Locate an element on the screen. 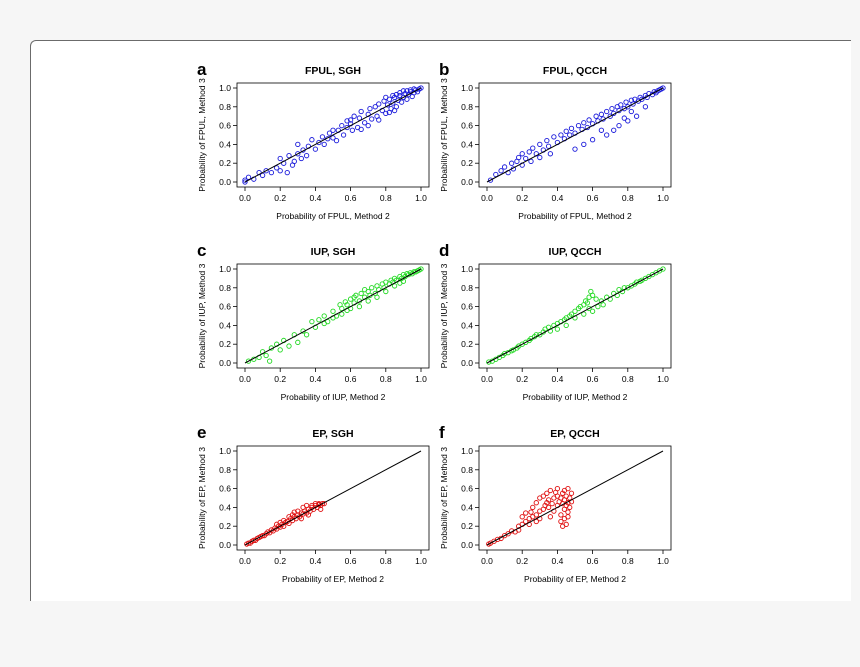  x-tick-label: 0.8 is located at coordinates (628, 198).